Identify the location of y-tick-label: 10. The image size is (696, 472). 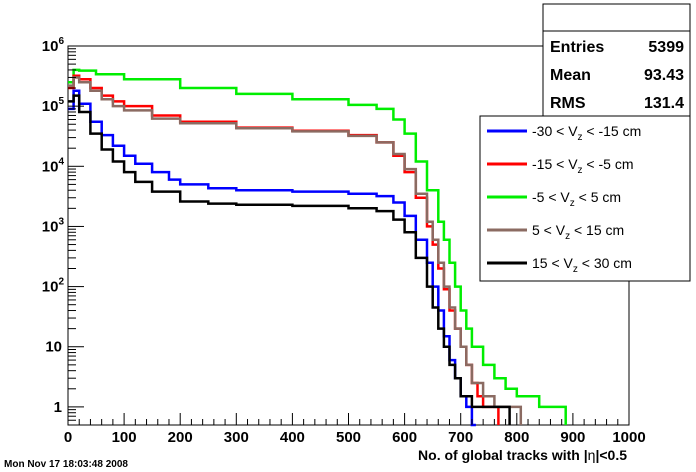
(53, 347).